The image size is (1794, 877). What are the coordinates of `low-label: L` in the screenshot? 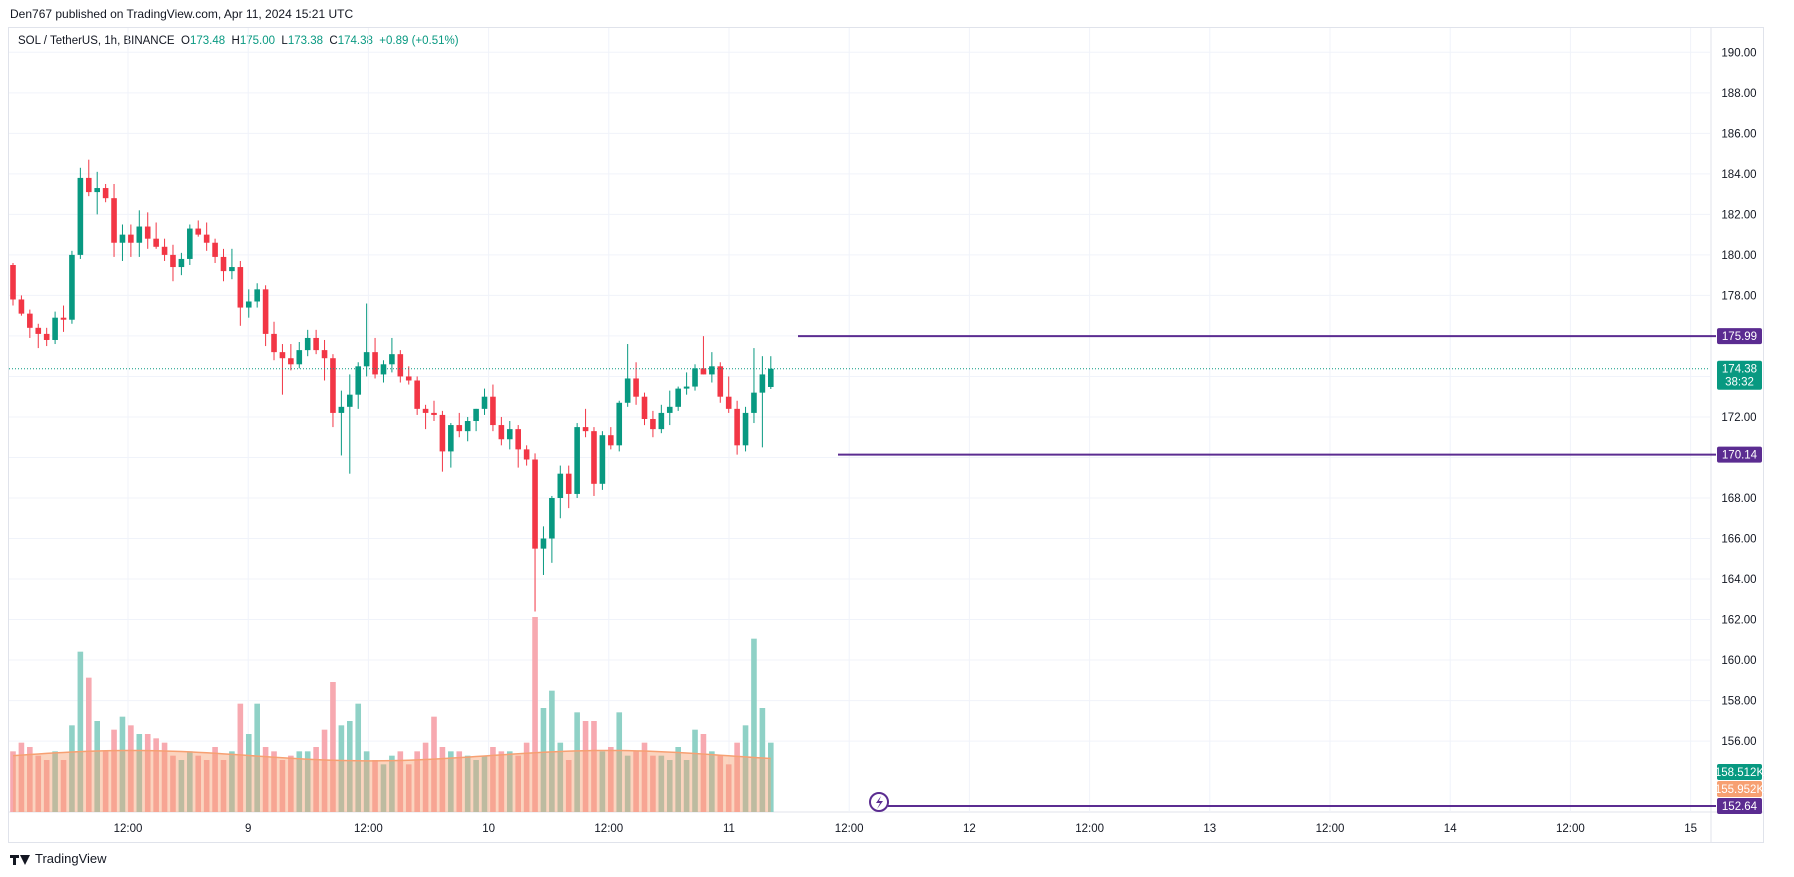 It's located at (284, 41).